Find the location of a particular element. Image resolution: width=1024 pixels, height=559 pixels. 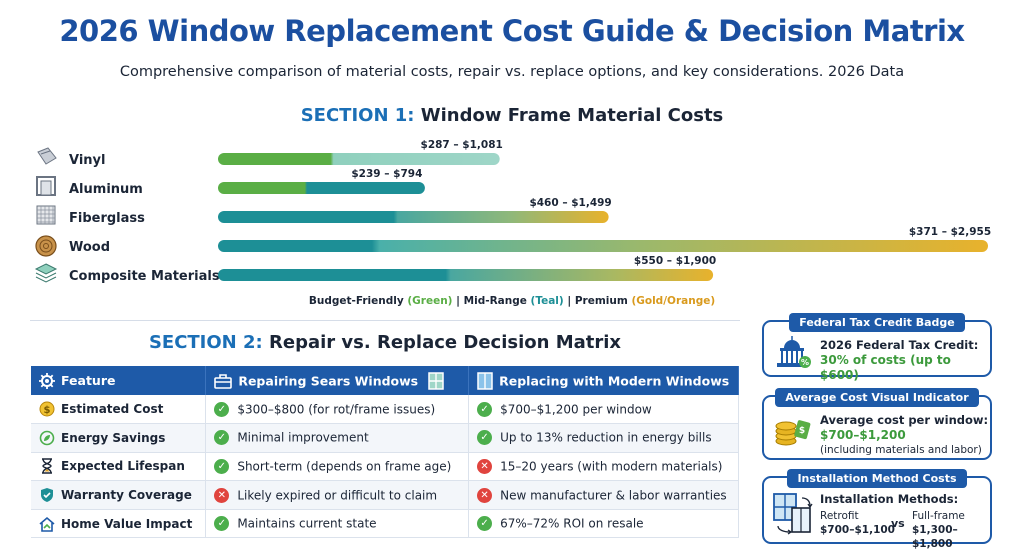

average-cost-note: (including materials and labor) is located at coordinates (901, 450).